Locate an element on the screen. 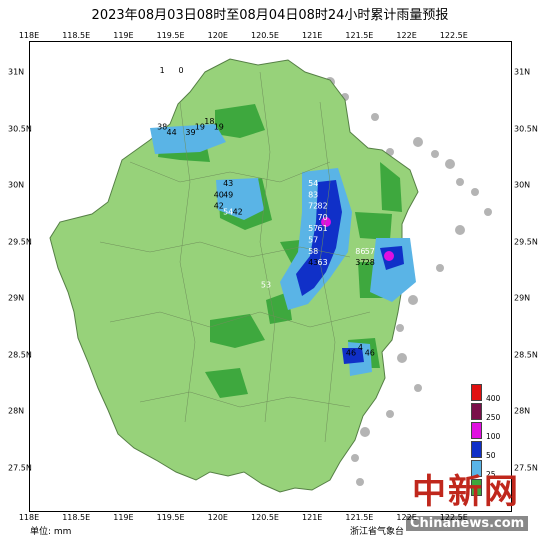  rain-value: 82 is located at coordinates (323, 206).